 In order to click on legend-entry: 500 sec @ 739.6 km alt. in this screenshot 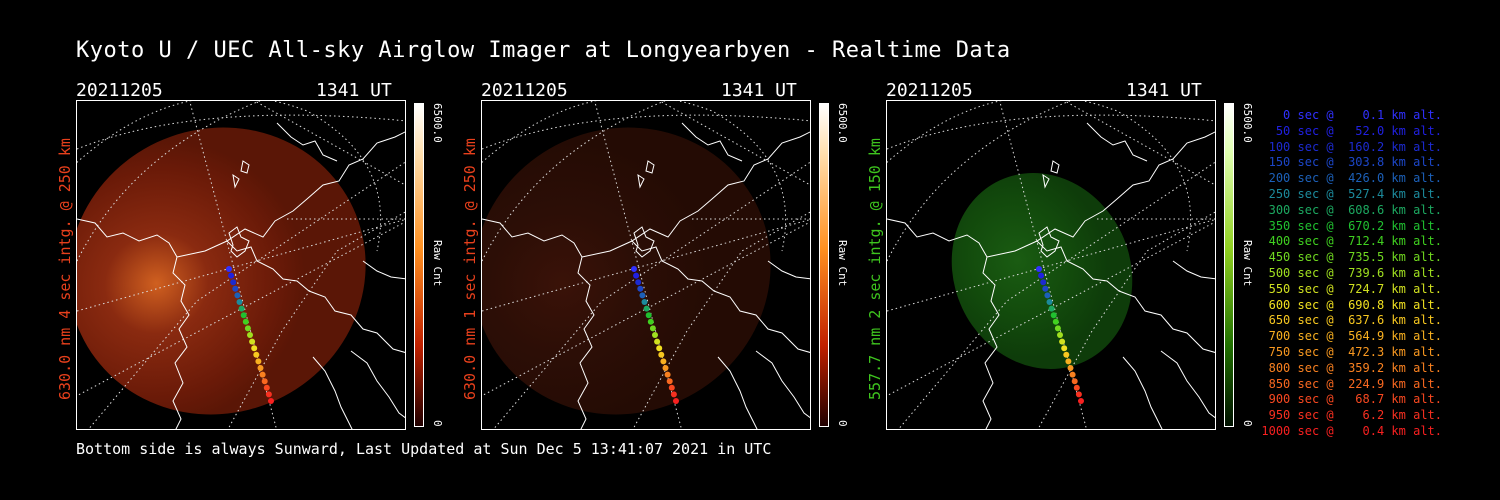, I will do `click(1351, 272)`.